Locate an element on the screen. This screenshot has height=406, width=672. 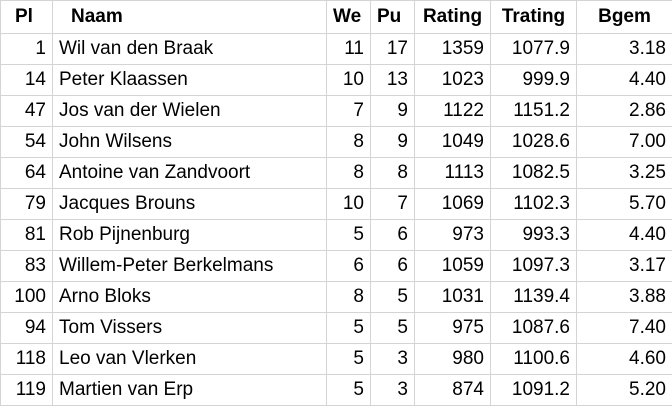
cell-pl: 1 is located at coordinates (26, 49).